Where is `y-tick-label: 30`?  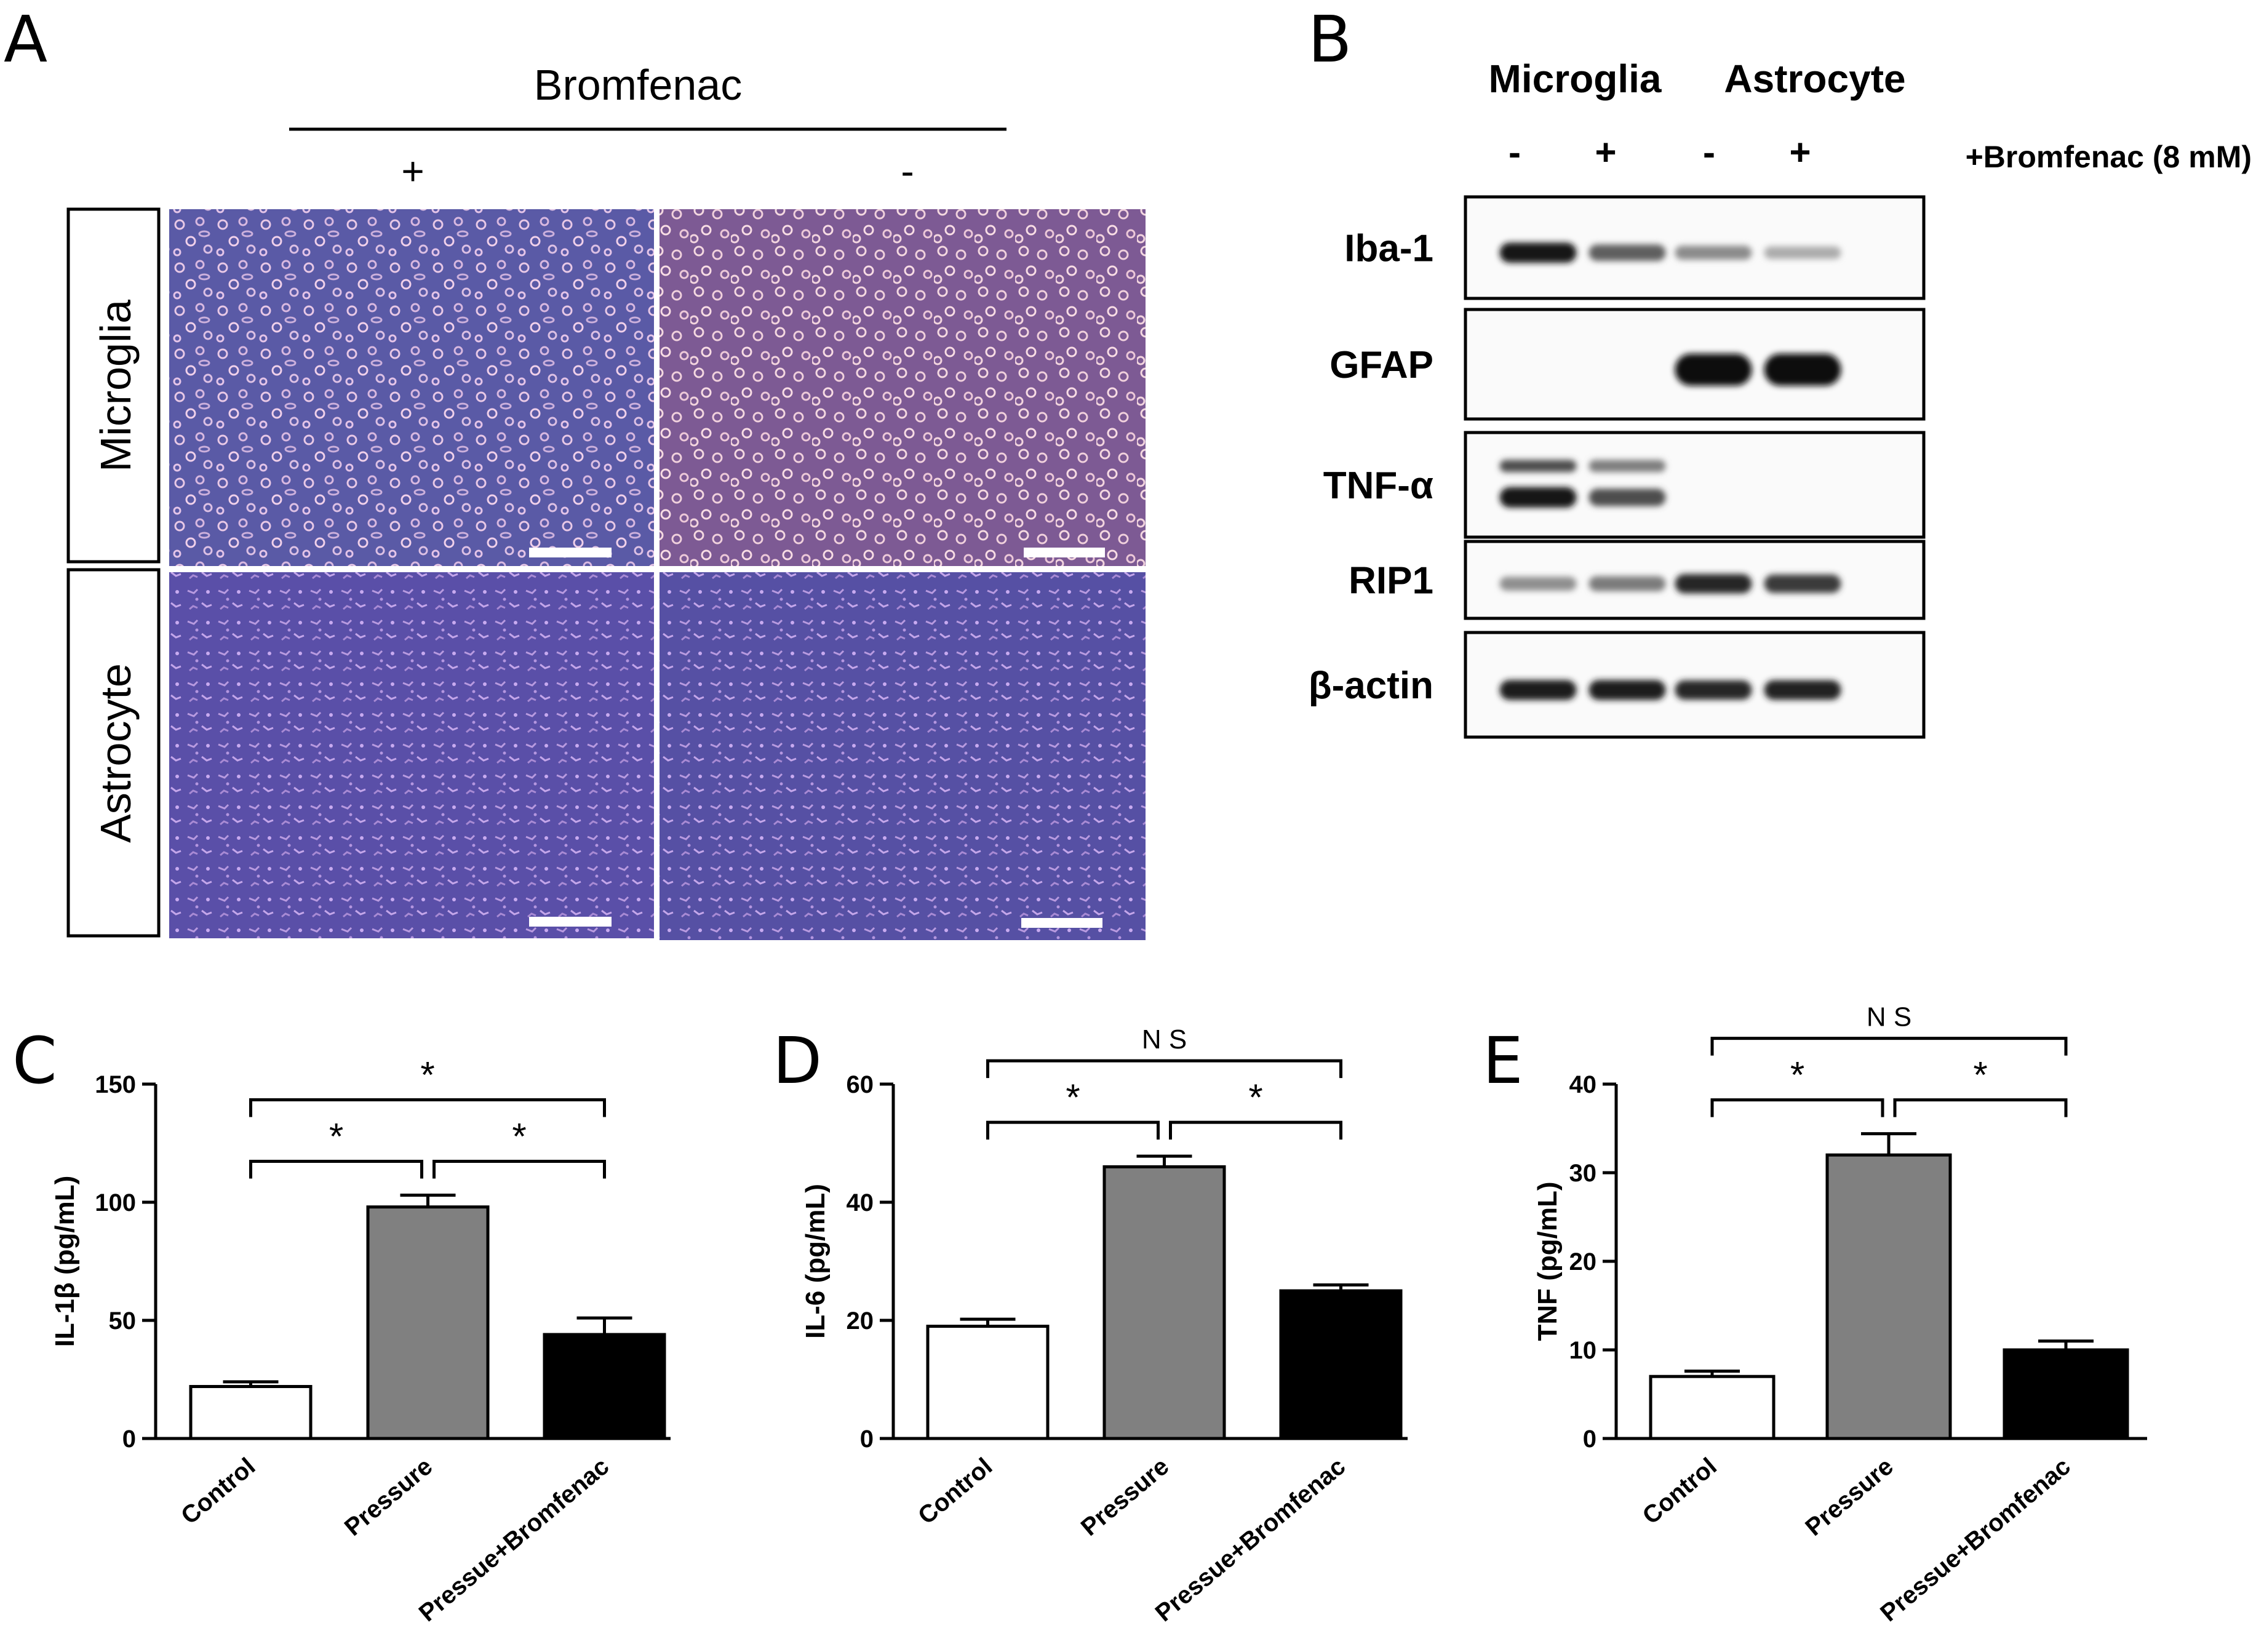 y-tick-label: 30 is located at coordinates (1583, 1173).